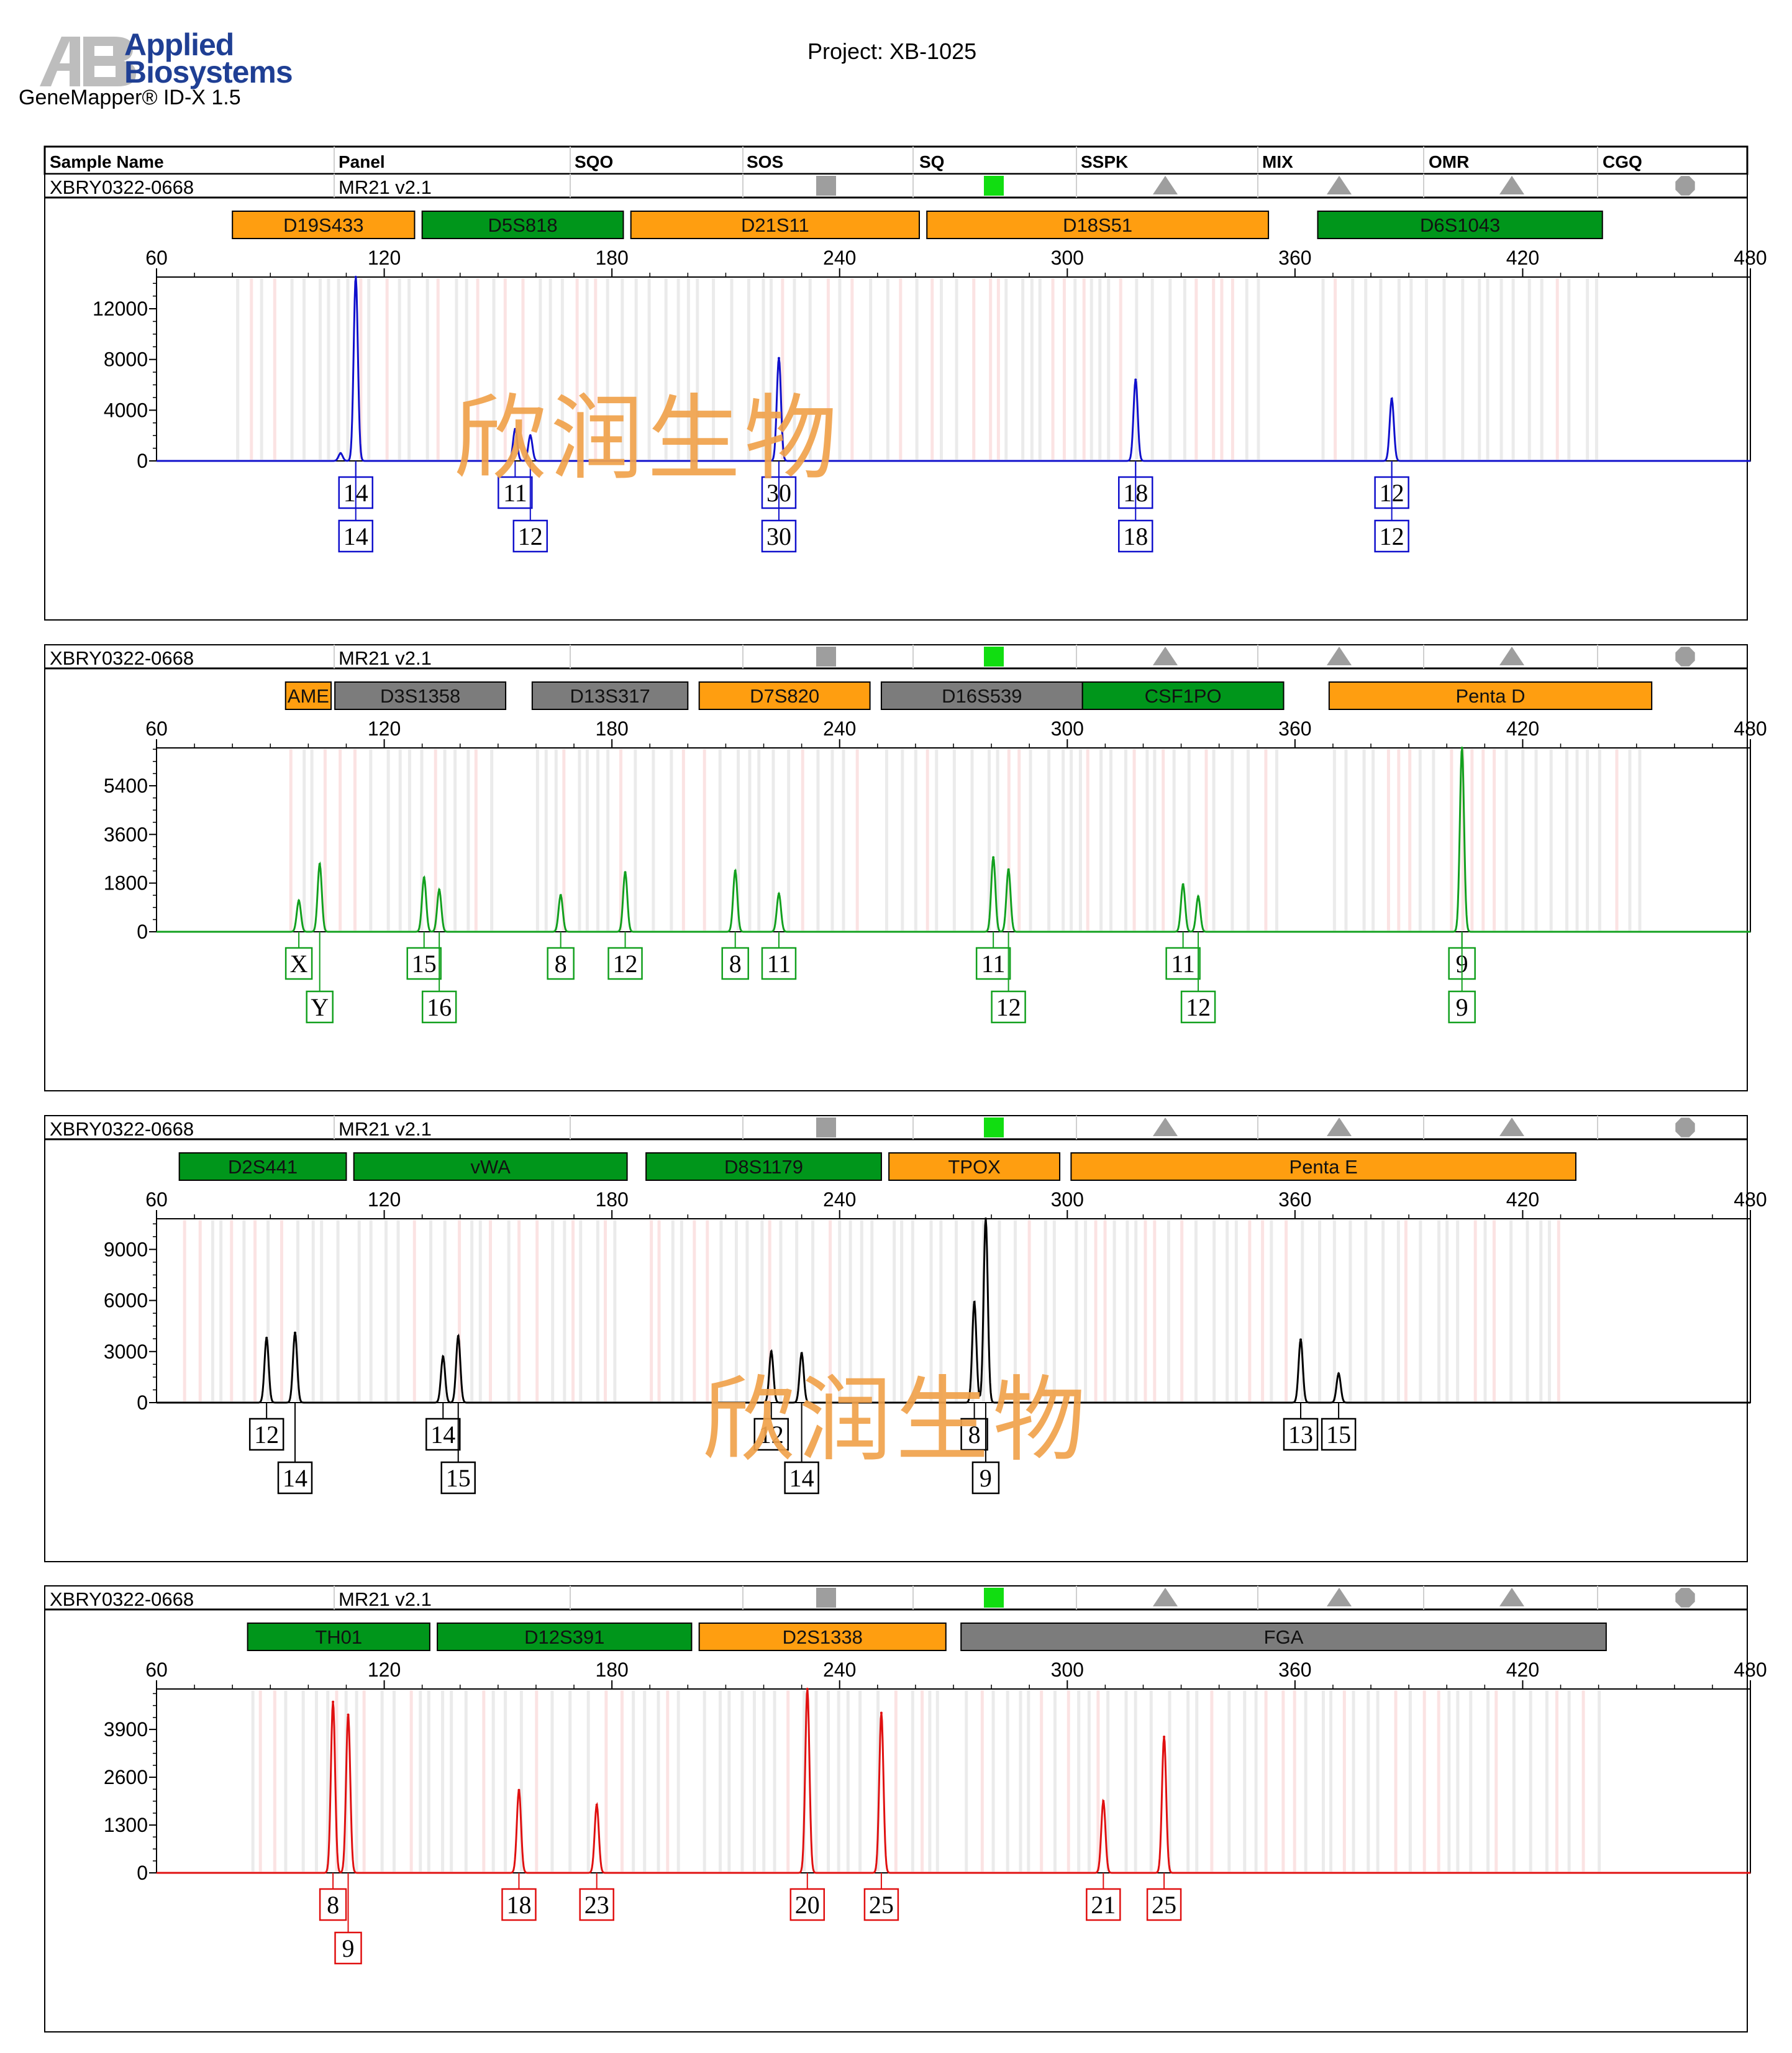  I want to click on allele-call-label: 16, so click(440, 1007).